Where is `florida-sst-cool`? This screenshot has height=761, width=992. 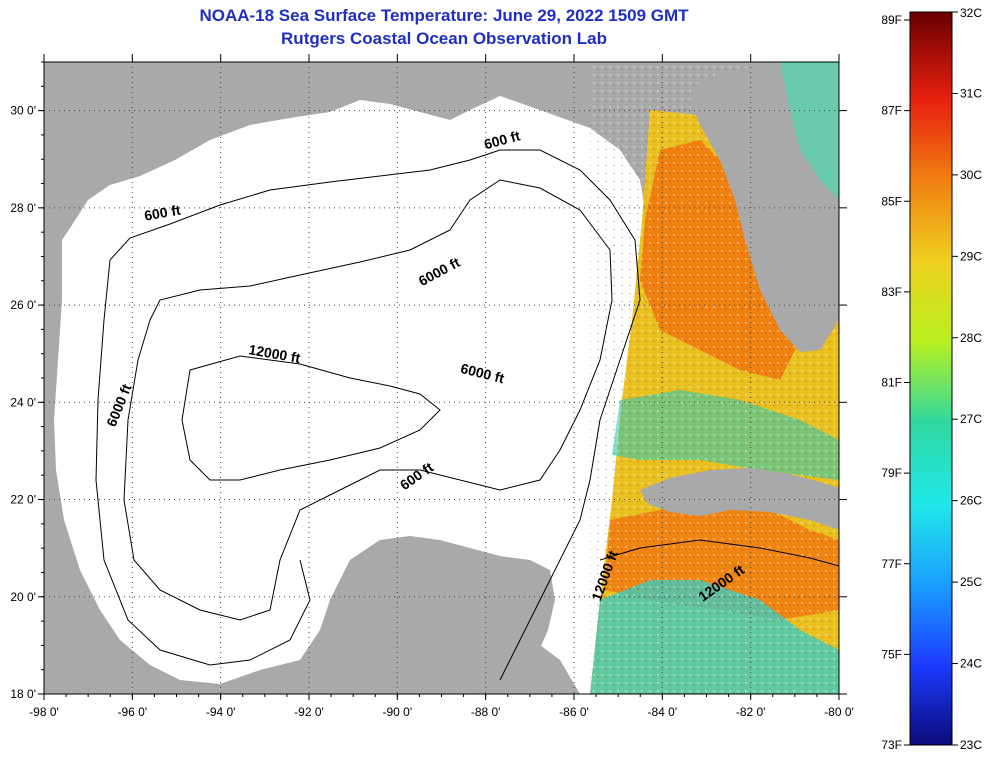
florida-sst-cool is located at coordinates (809, 131).